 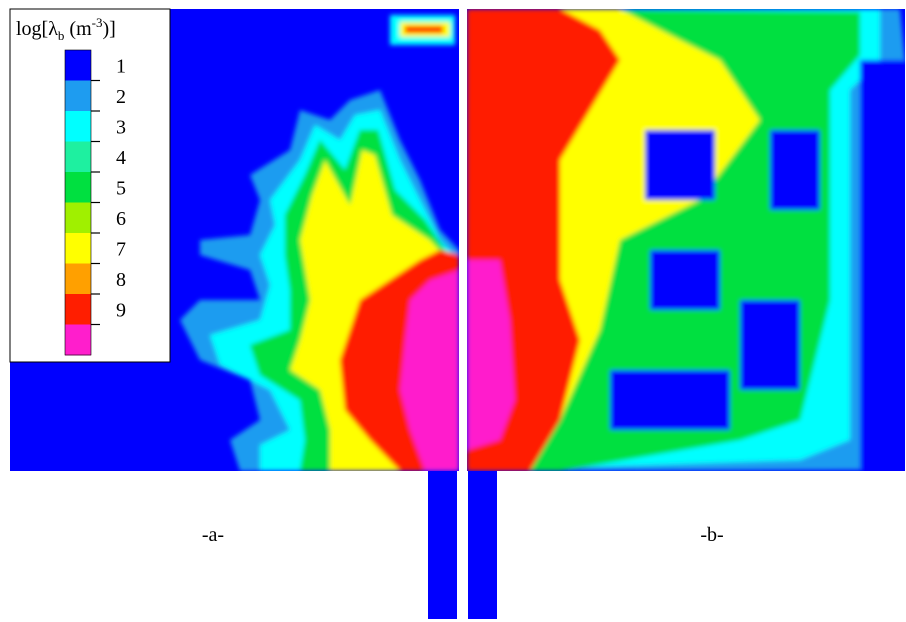 I want to click on legend-tick-label-8: 8, so click(x=121, y=280).